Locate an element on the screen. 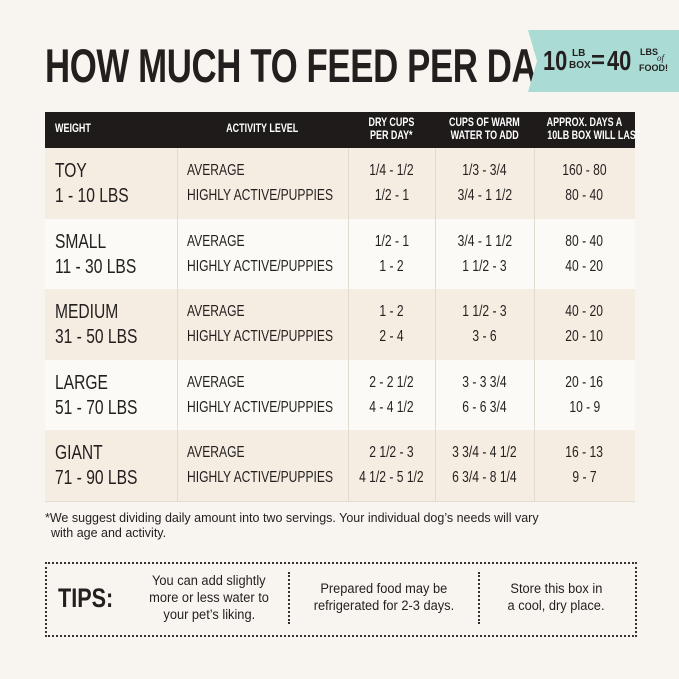 Image resolution: width=679 pixels, height=679 pixels. water-value: 1 1/2 - 3 is located at coordinates (484, 312).